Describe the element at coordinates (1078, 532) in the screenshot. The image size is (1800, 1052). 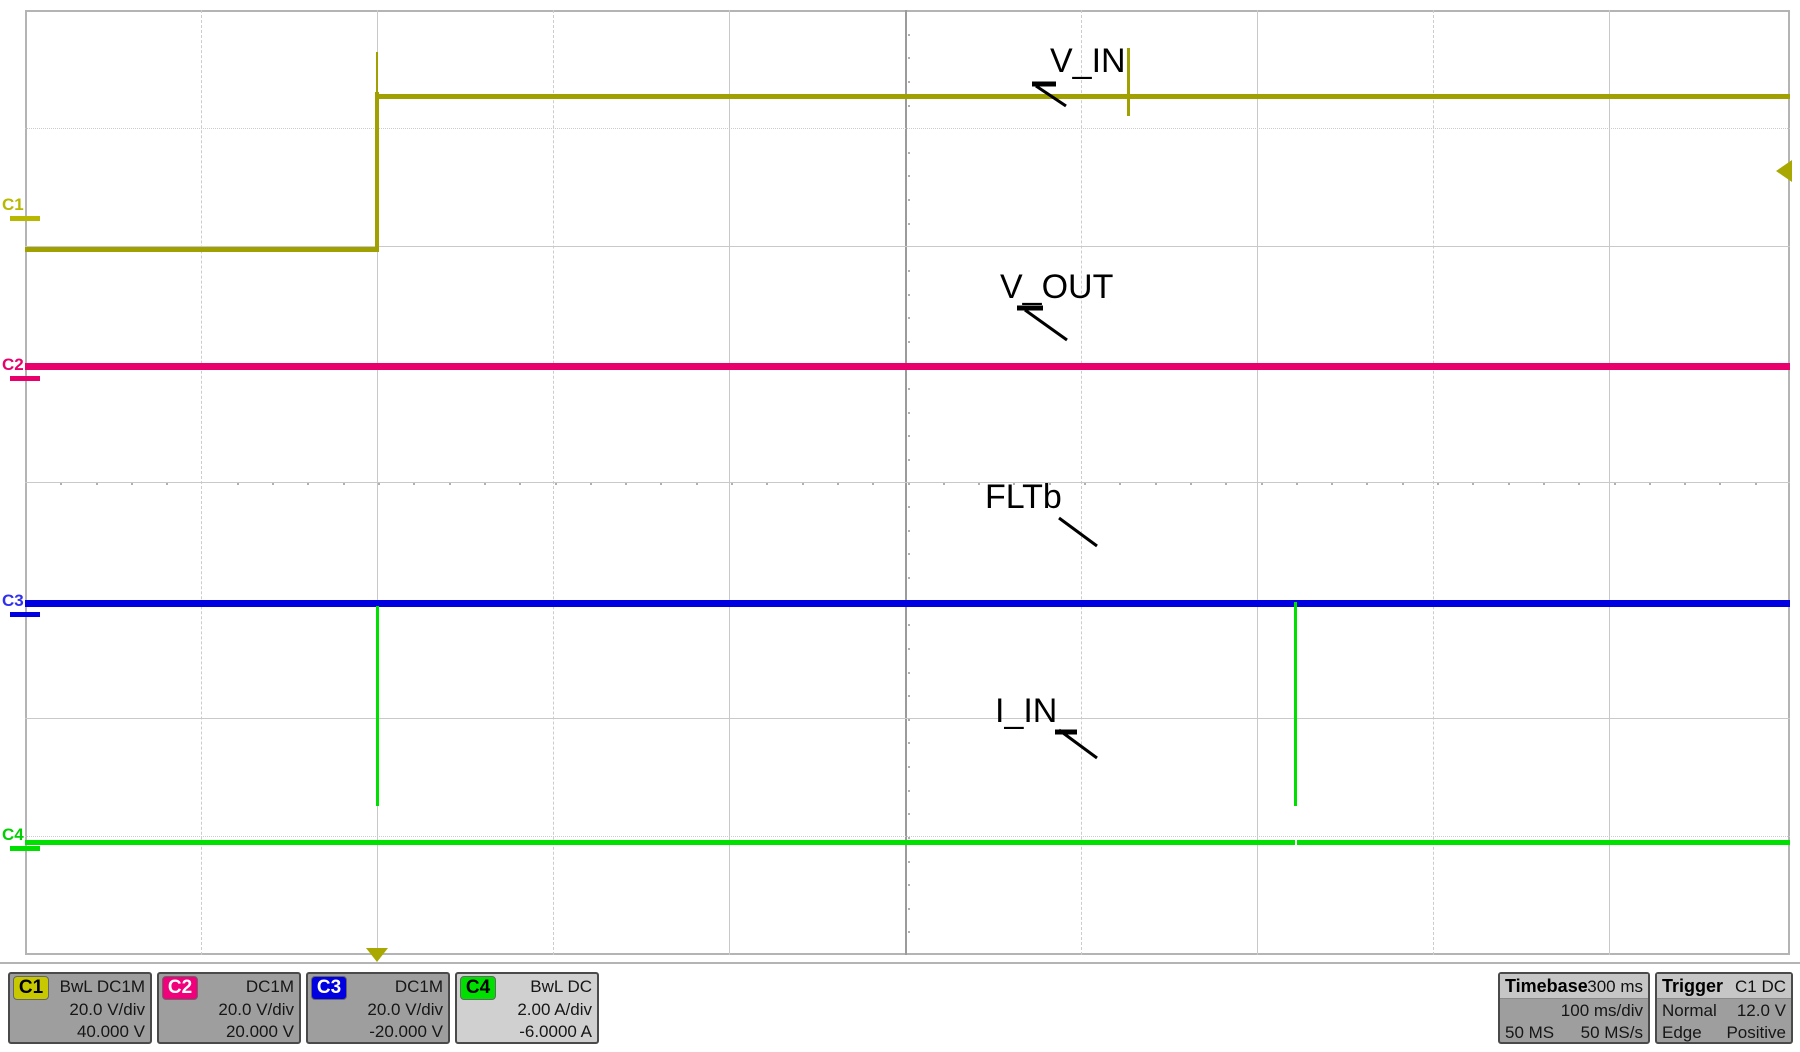
I see `annotation-fltb-pointer` at that location.